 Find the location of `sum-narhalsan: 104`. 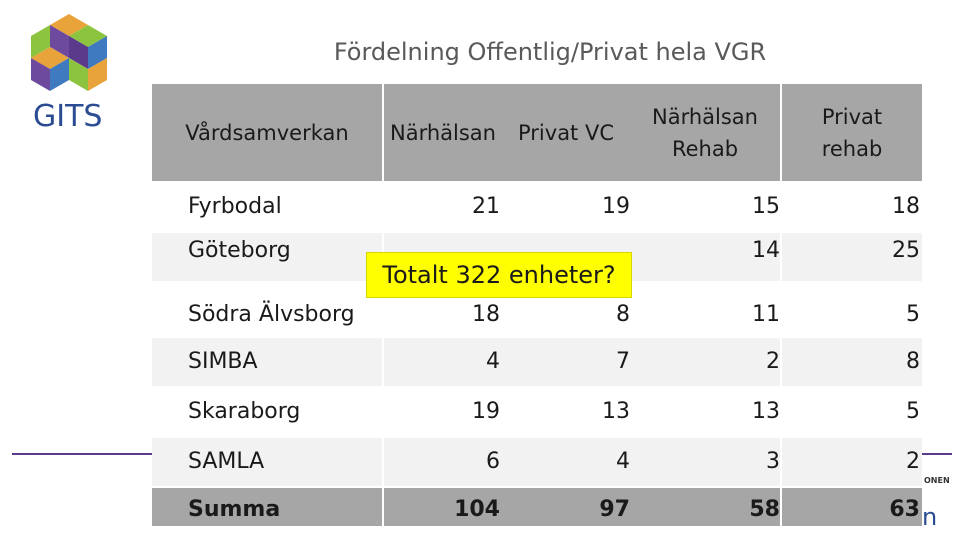

sum-narhalsan: 104 is located at coordinates (477, 509).